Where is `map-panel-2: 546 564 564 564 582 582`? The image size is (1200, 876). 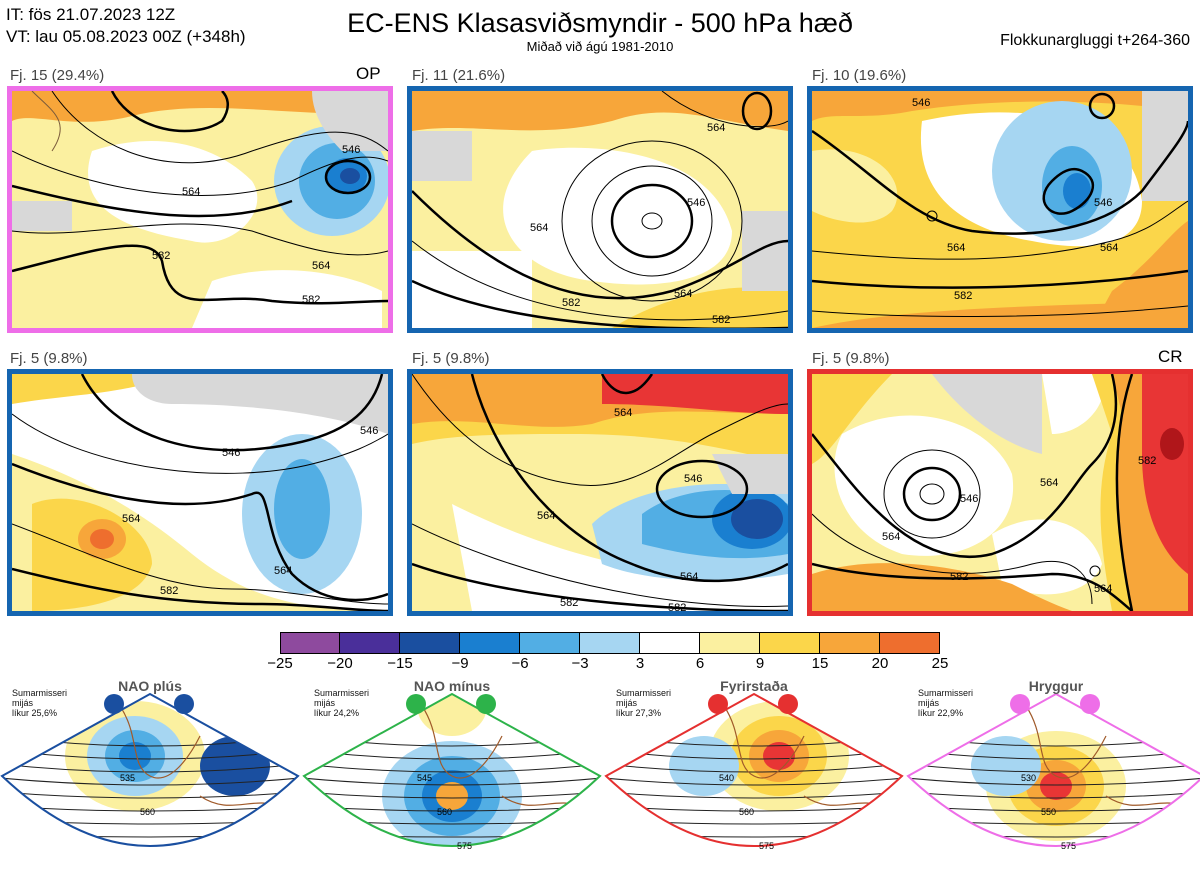 map-panel-2: 546 564 564 564 582 582 is located at coordinates (600, 209).